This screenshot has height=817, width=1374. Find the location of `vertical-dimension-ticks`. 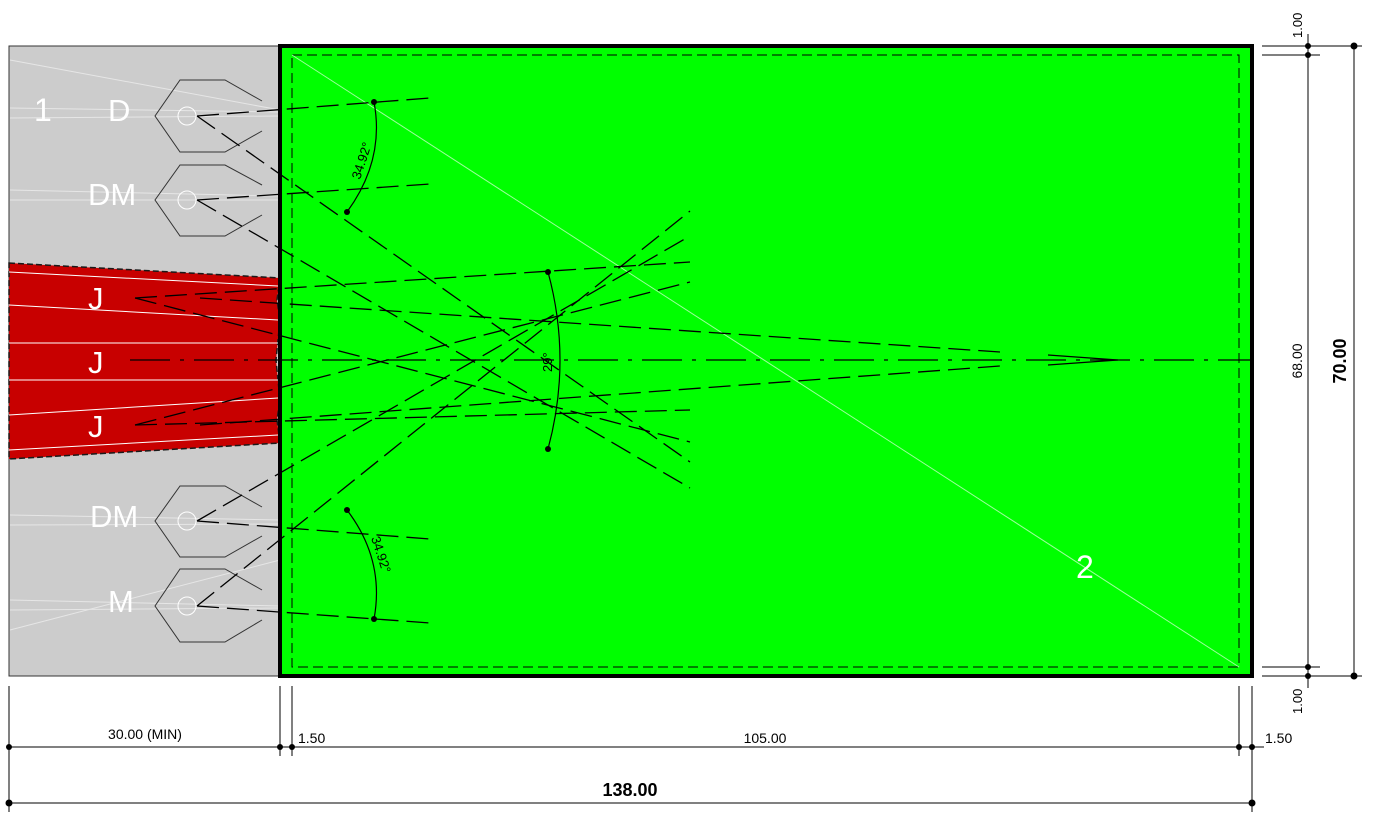

vertical-dimension-ticks is located at coordinates (1331, 361).